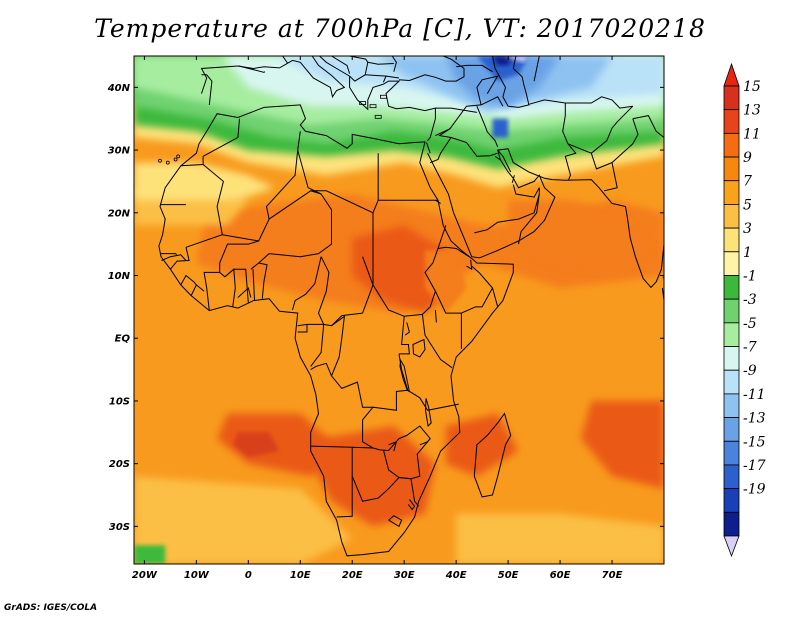 Image resolution: width=800 pixels, height=618 pixels. I want to click on colorbar-label: -5, so click(750, 324).